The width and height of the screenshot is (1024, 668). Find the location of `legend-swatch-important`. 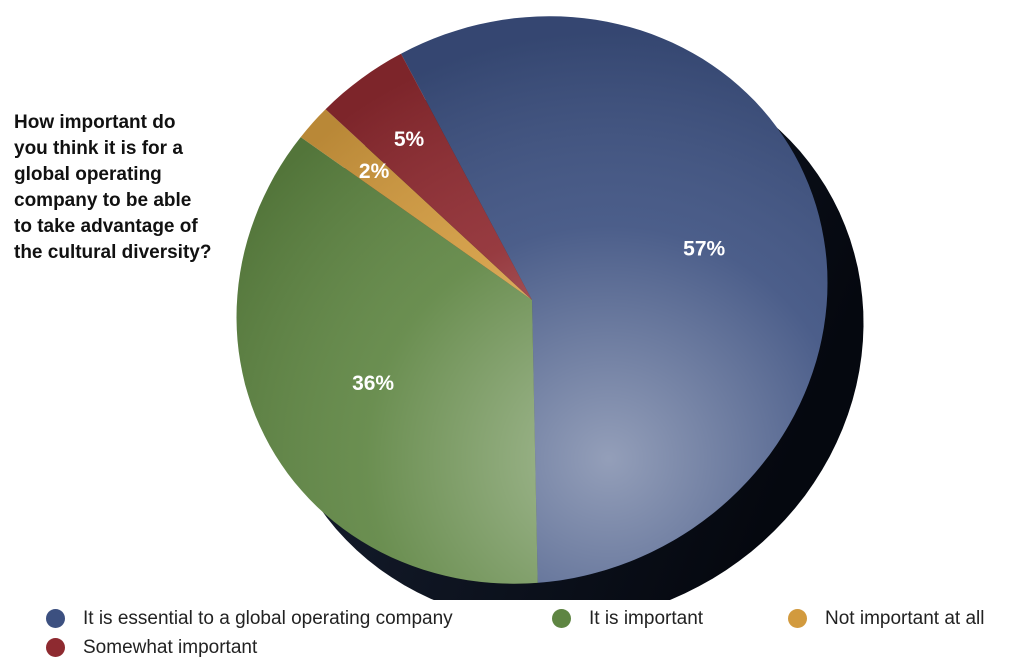

legend-swatch-important is located at coordinates (561, 618).